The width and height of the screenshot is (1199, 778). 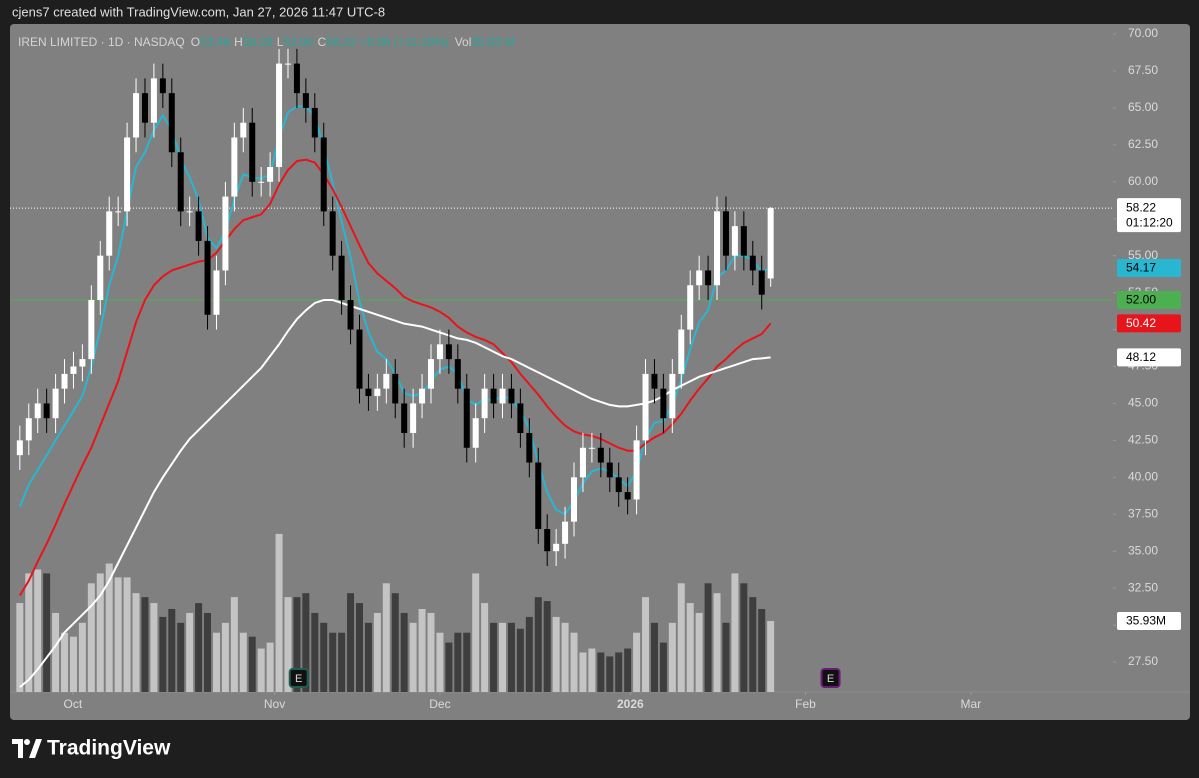 What do you see at coordinates (1149, 267) in the screenshot?
I see `ma-label-box` at bounding box center [1149, 267].